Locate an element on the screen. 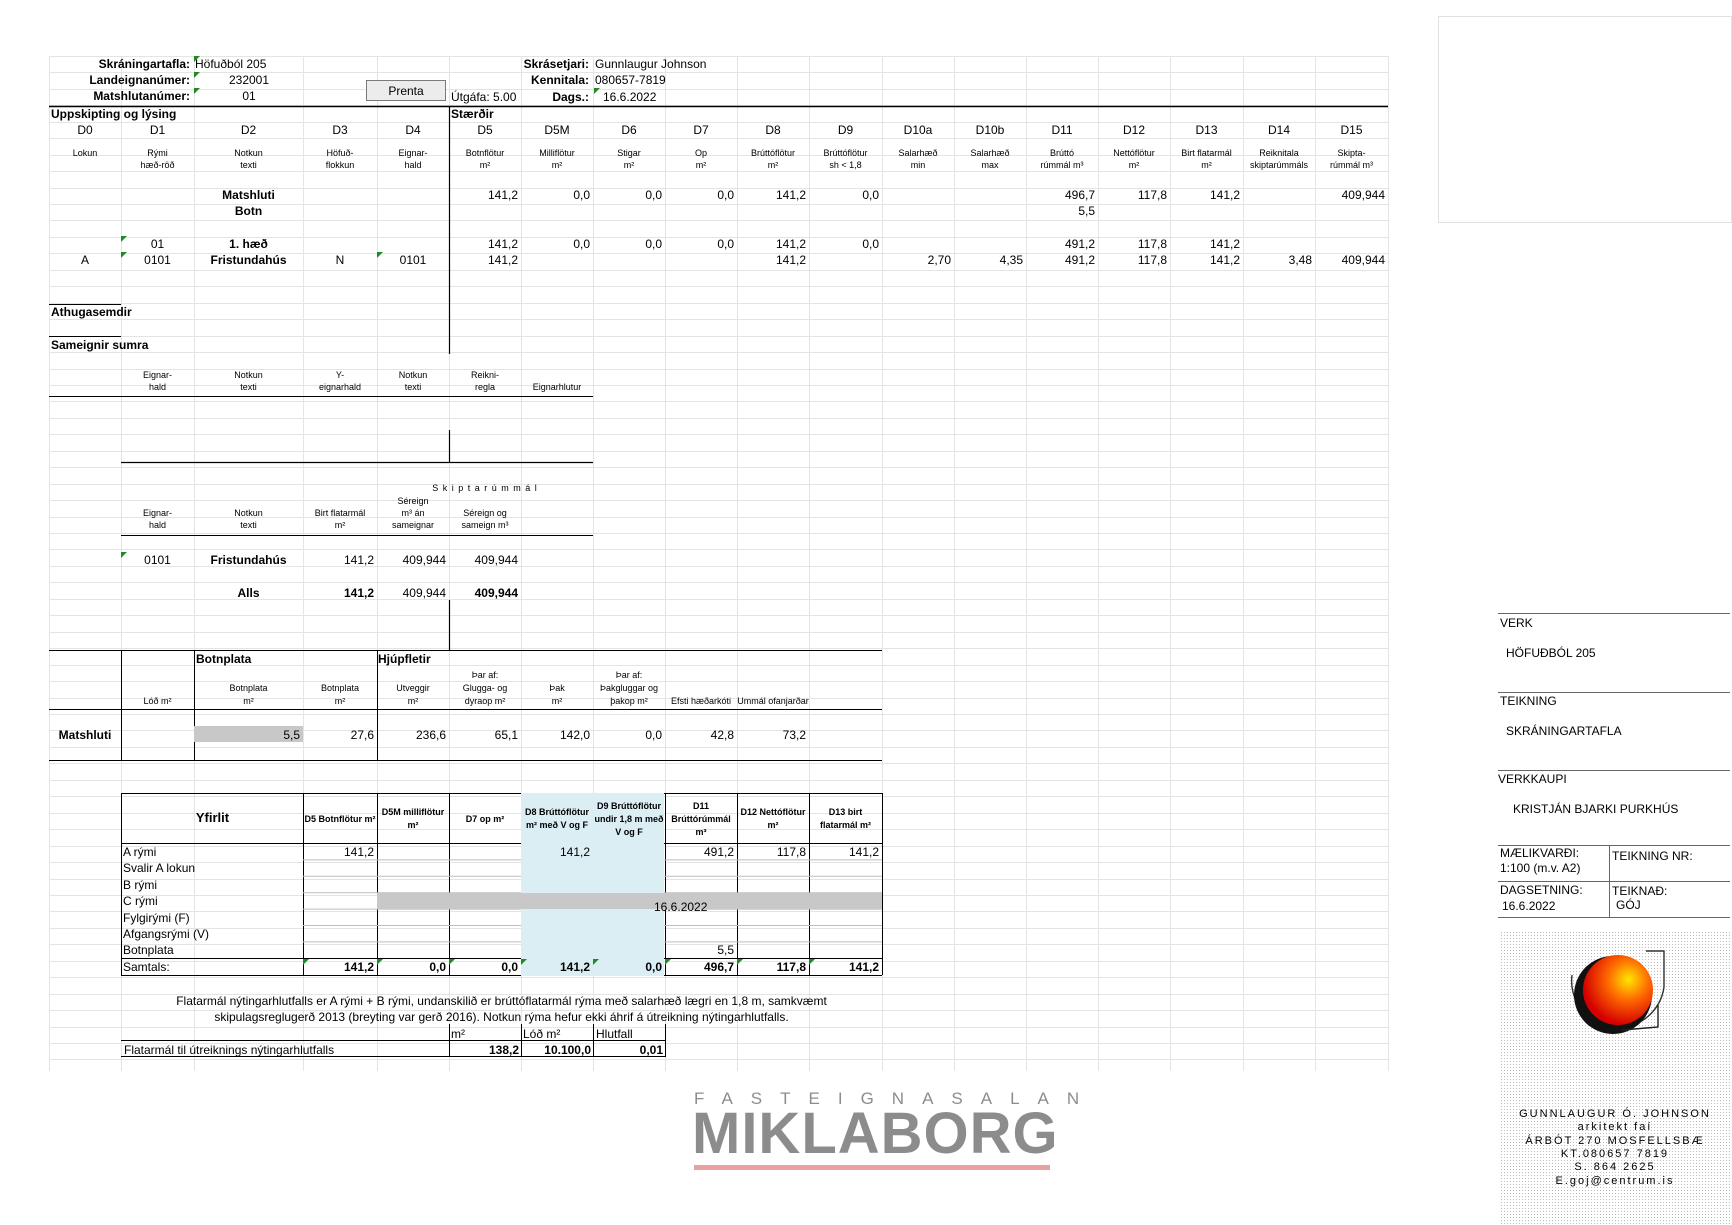  botn-head-bottom: dyraop m² is located at coordinates (485, 701).